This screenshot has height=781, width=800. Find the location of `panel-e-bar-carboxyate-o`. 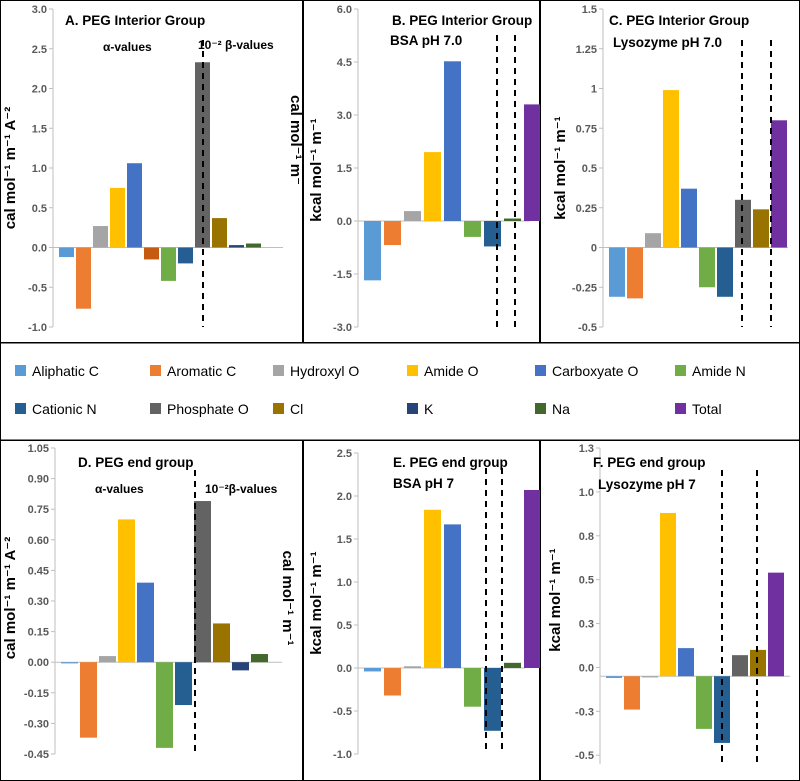

panel-e-bar-carboxyate-o is located at coordinates (452, 596).